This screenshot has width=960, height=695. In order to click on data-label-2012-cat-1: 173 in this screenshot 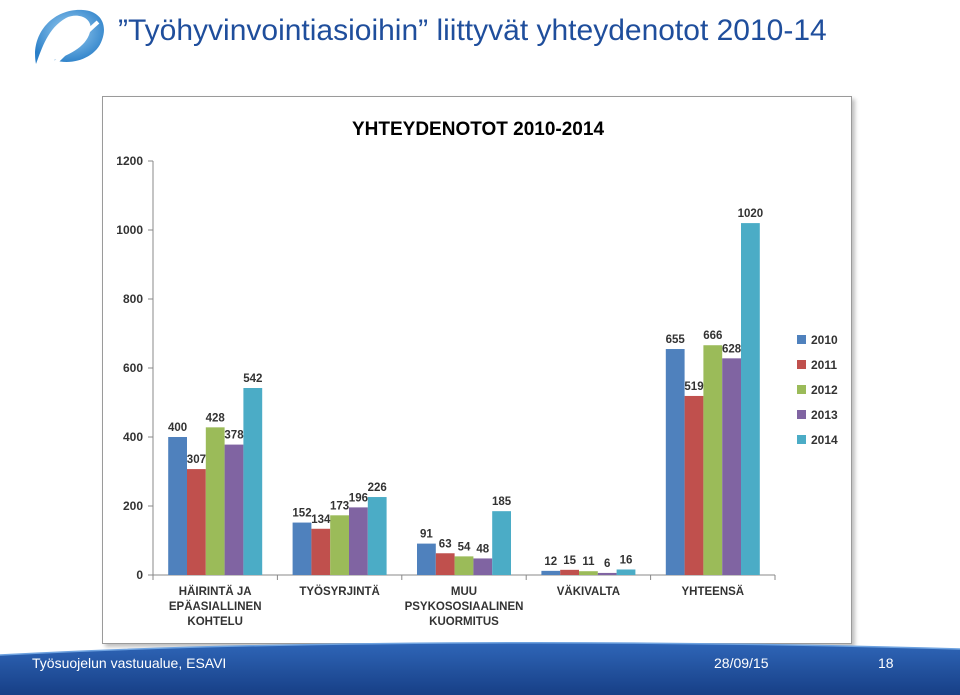, I will do `click(339, 506)`.